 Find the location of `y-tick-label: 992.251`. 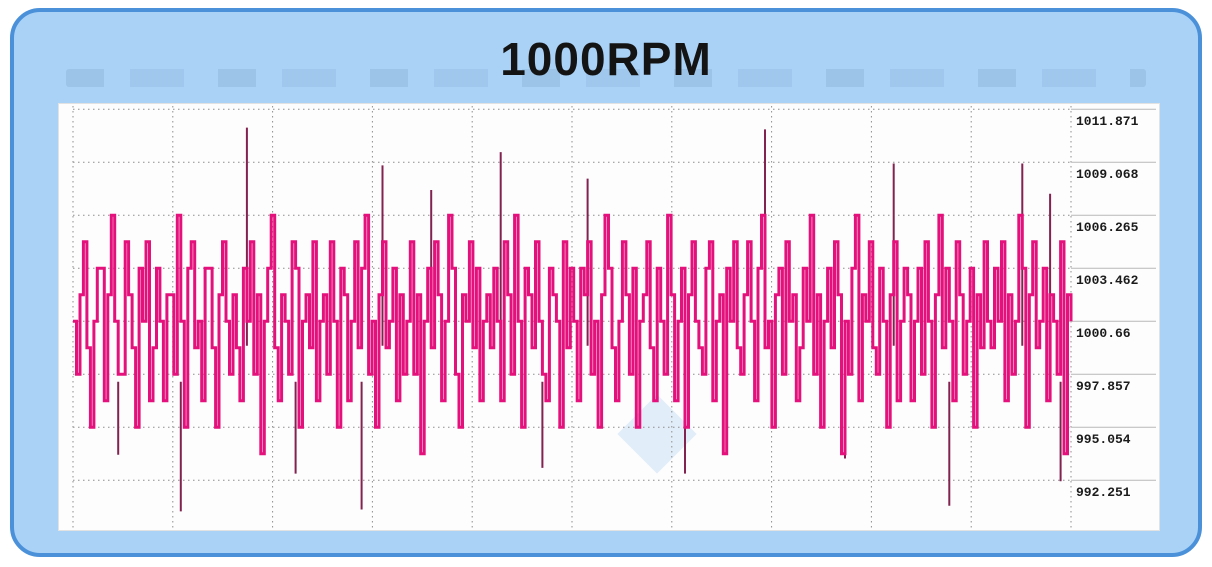

y-tick-label: 992.251 is located at coordinates (1103, 492).